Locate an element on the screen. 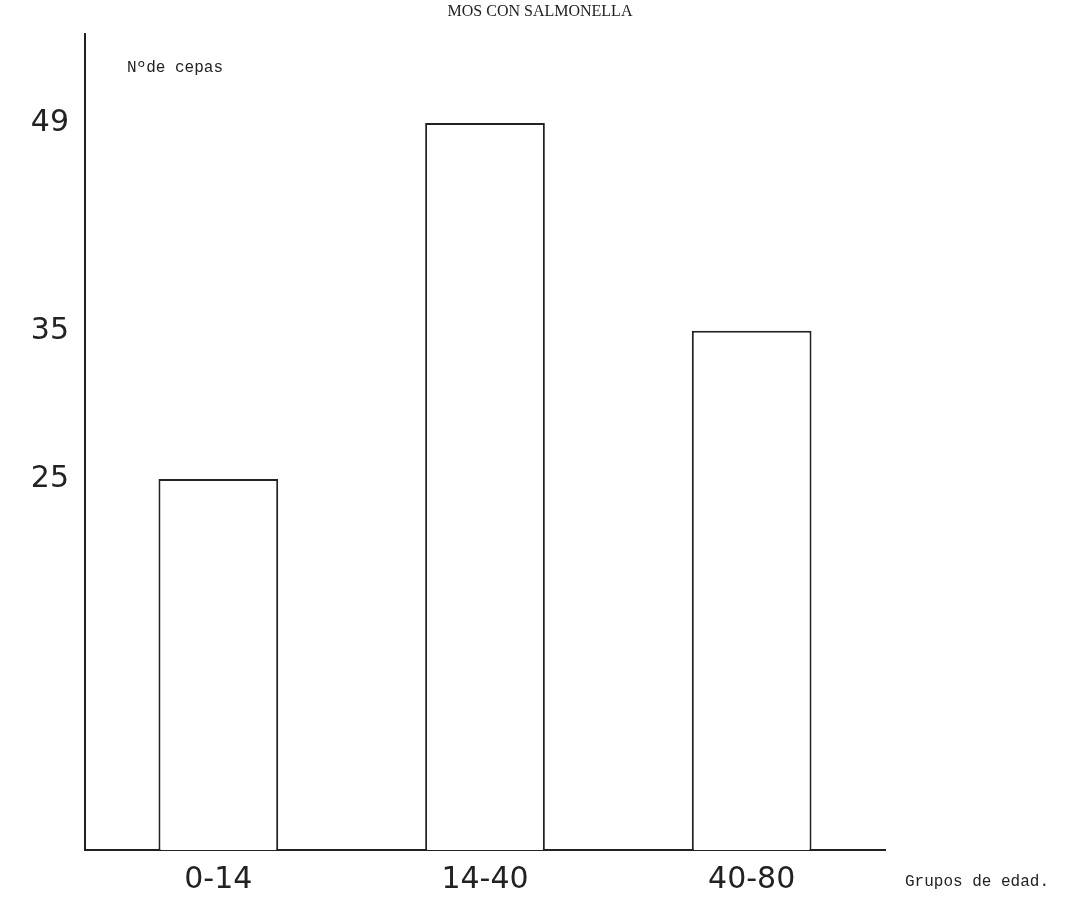 Image resolution: width=1085 pixels, height=920 pixels. x-tick-label: 14-40 is located at coordinates (485, 877).